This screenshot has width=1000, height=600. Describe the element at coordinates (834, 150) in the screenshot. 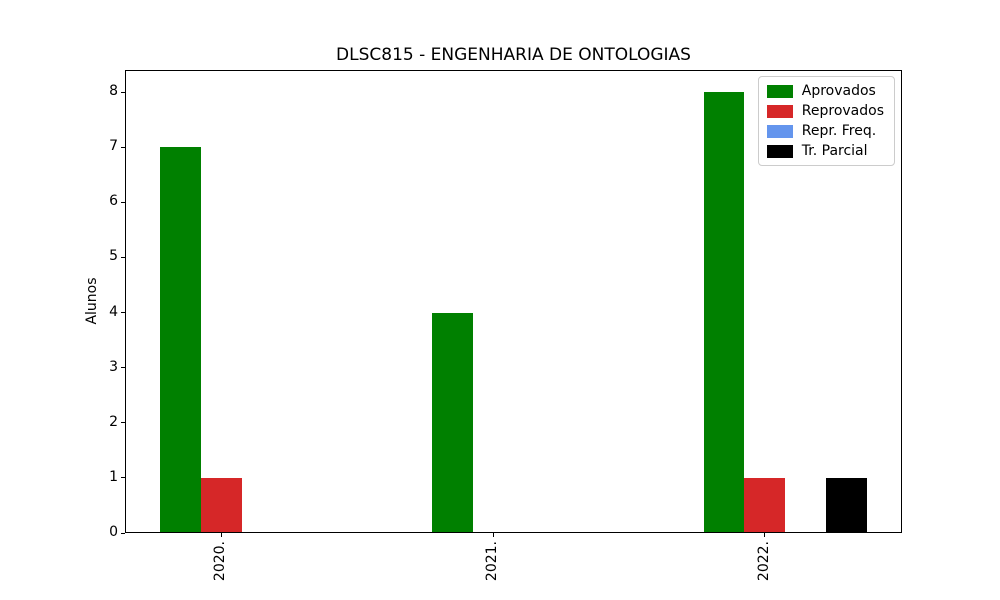

I see `legend-label-tr-parcial: Tr. Parcial` at that location.